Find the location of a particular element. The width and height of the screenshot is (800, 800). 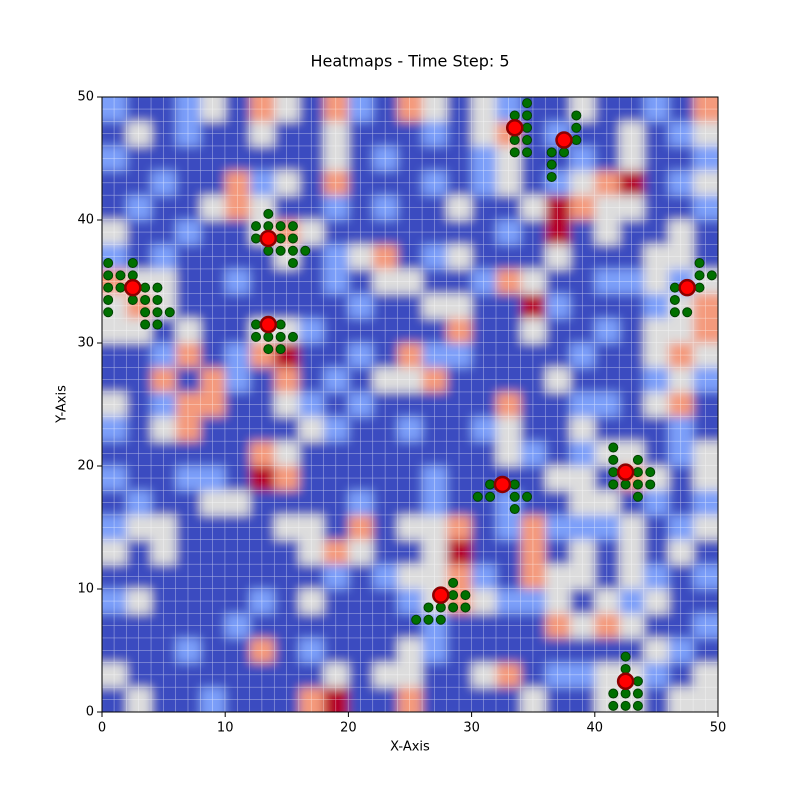

x-tick-label: 0 is located at coordinates (102, 728).